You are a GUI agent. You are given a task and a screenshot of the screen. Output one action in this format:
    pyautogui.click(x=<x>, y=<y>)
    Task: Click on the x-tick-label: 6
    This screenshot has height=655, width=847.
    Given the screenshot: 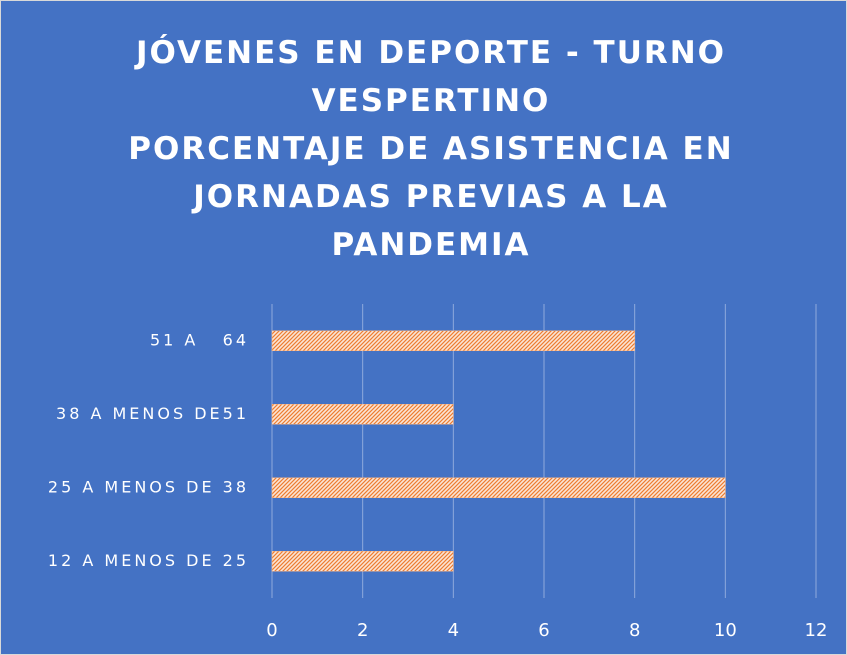 What is the action you would take?
    pyautogui.click(x=543, y=630)
    